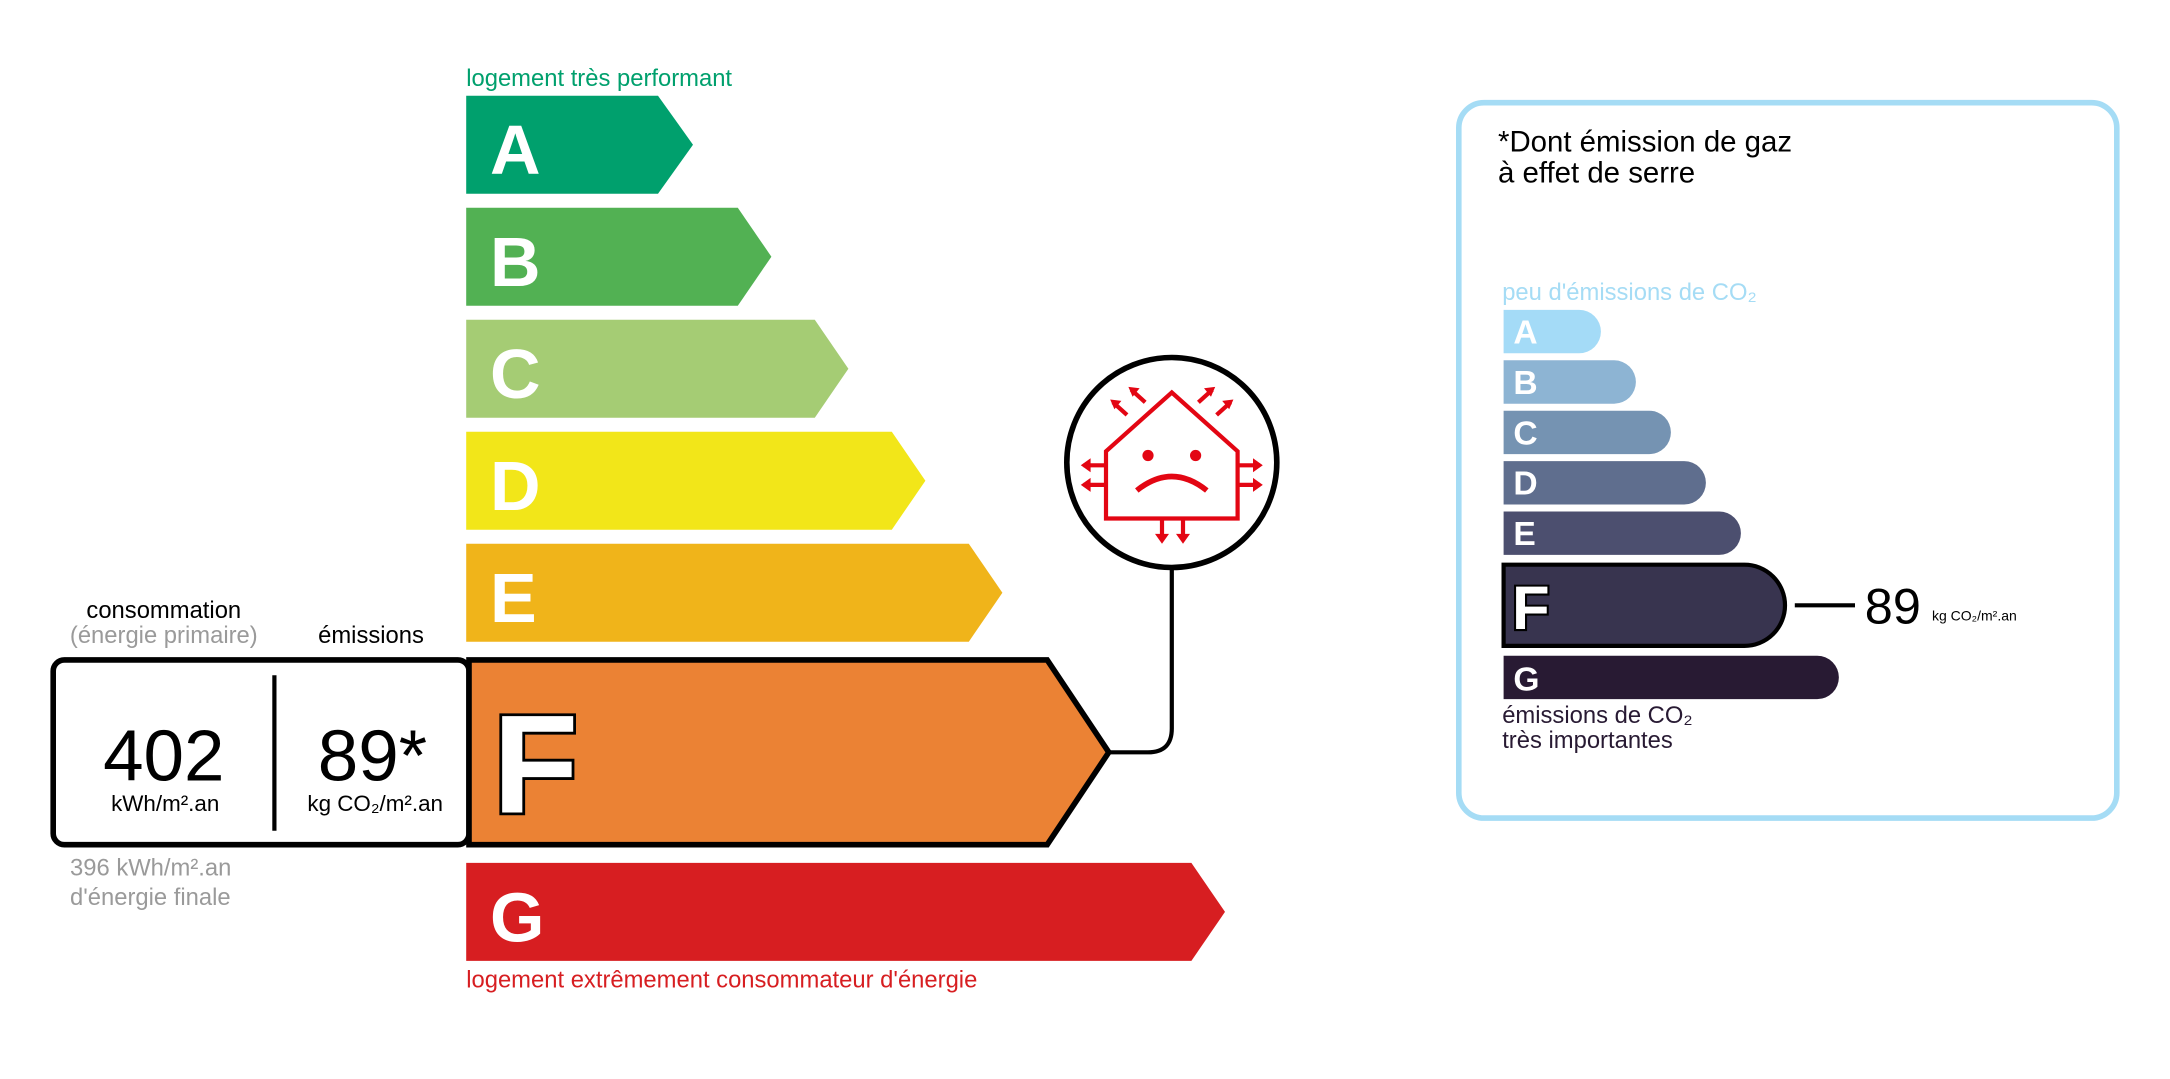  Describe the element at coordinates (1587, 432) in the screenshot. I see `ges-class-c: C` at that location.